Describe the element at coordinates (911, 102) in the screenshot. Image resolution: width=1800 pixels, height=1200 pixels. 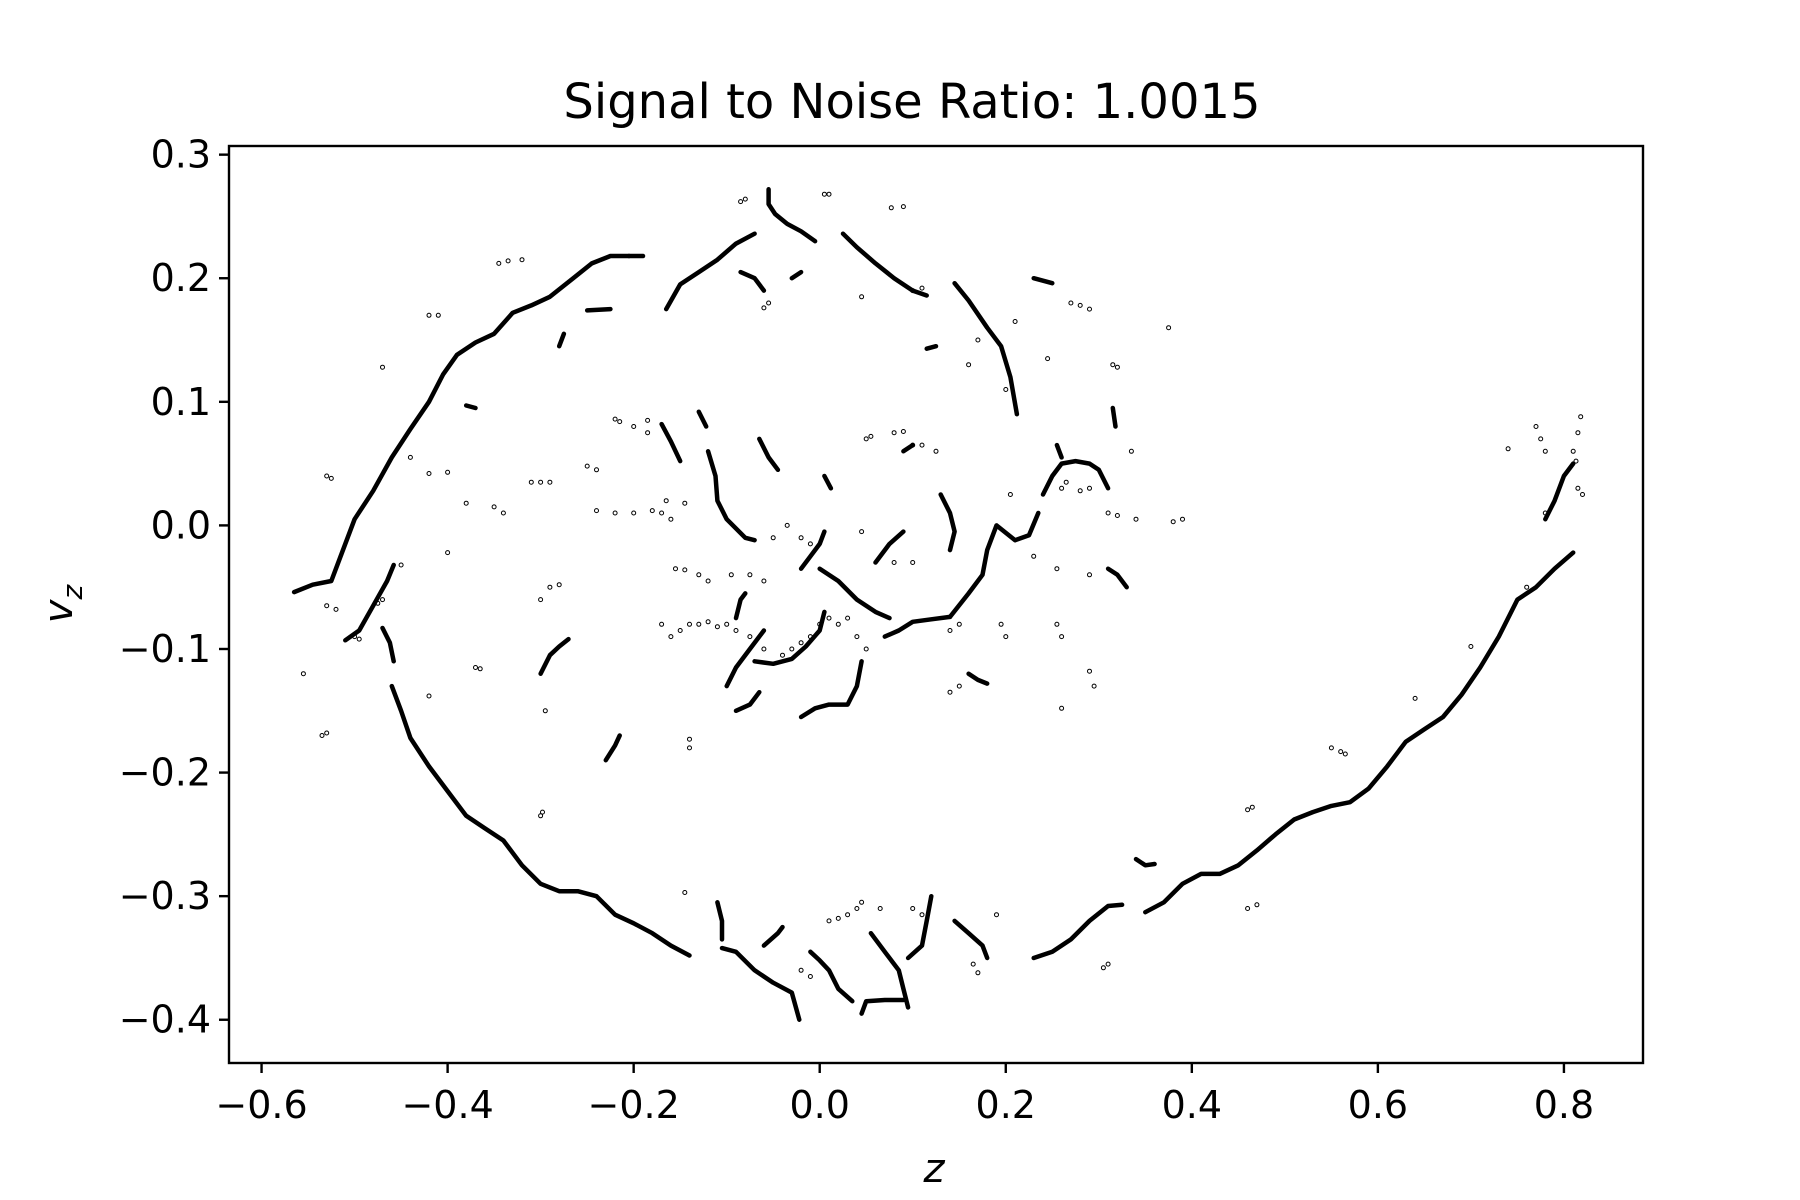
I see `chart-title: Signal to Noise Ratio: 1.0015` at that location.